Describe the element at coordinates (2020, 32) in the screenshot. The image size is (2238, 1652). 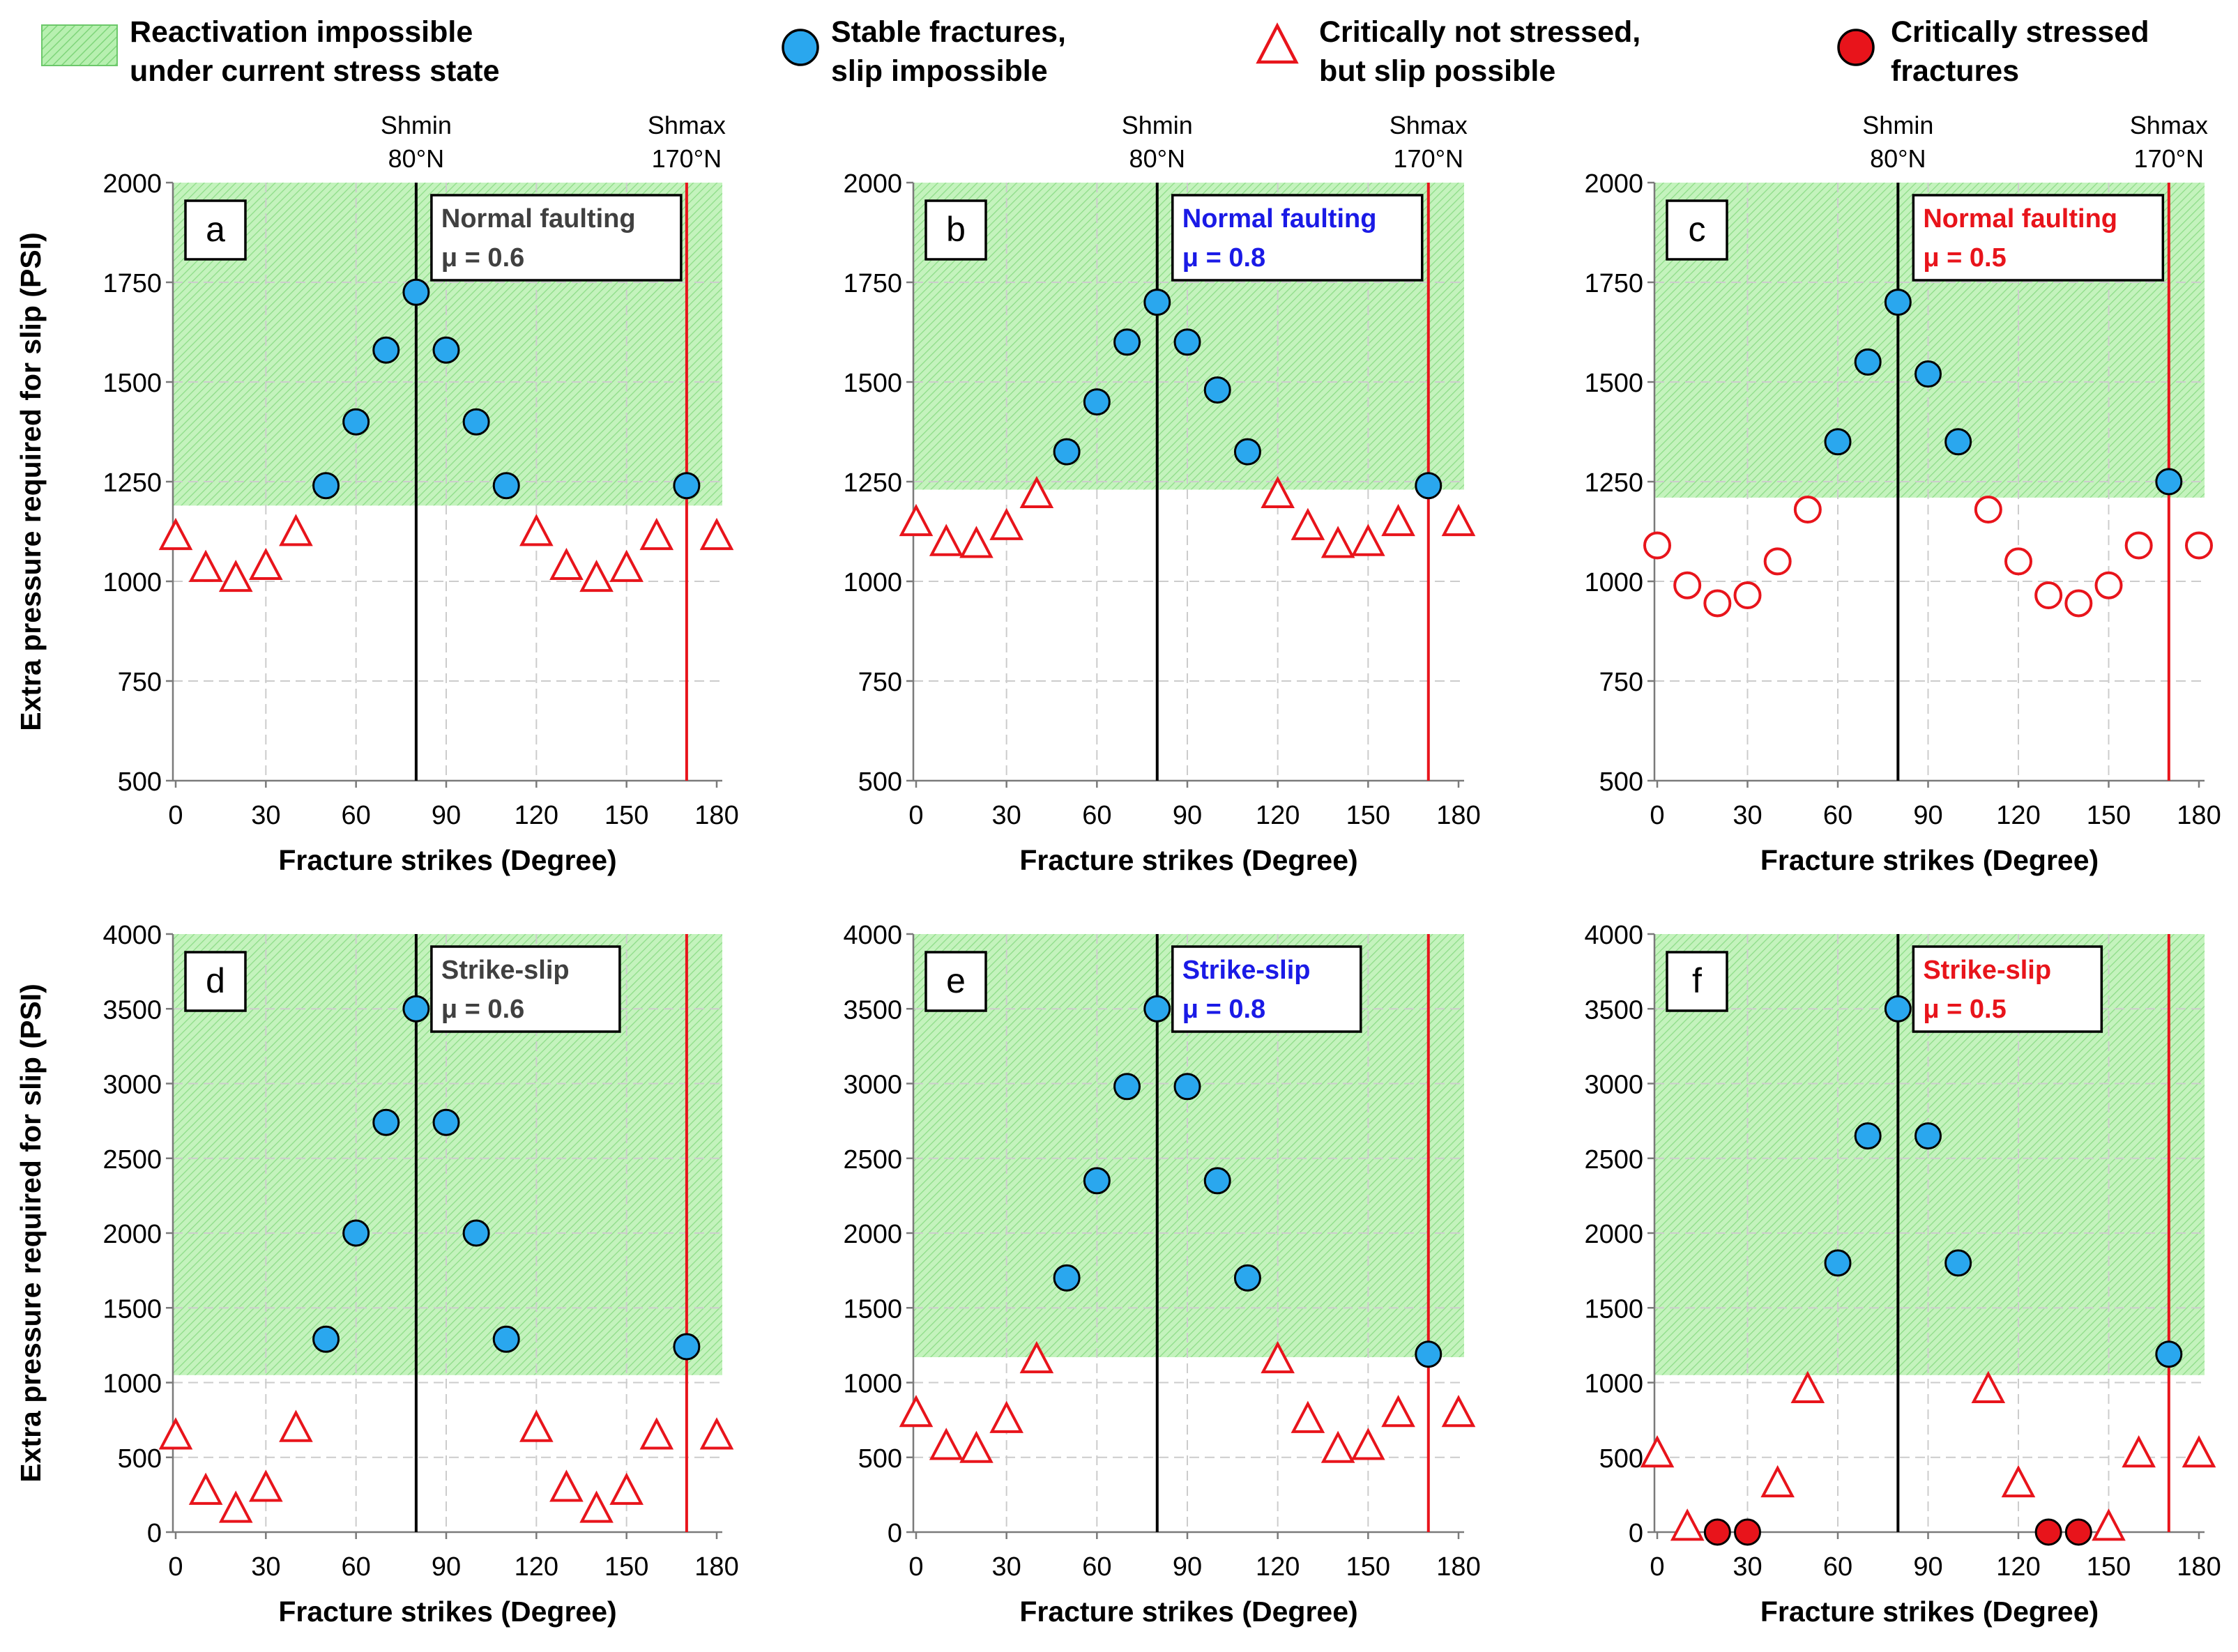
I see `legend-line: Critically stressed` at that location.